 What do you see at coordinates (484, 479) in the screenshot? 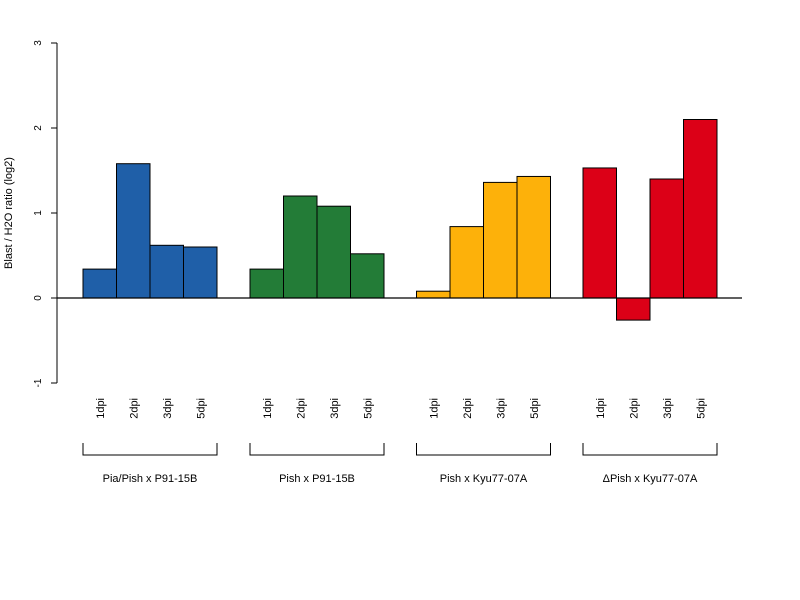
I see `group-label: Pish x Kyu77-07A` at bounding box center [484, 479].